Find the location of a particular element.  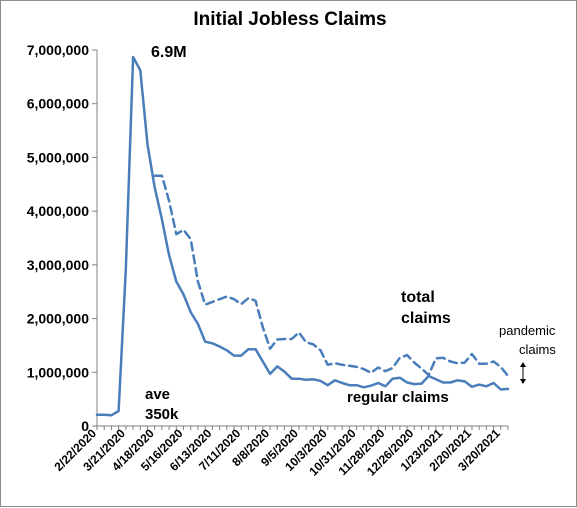

y-tick-label: 7,000,000 is located at coordinates (58, 50).